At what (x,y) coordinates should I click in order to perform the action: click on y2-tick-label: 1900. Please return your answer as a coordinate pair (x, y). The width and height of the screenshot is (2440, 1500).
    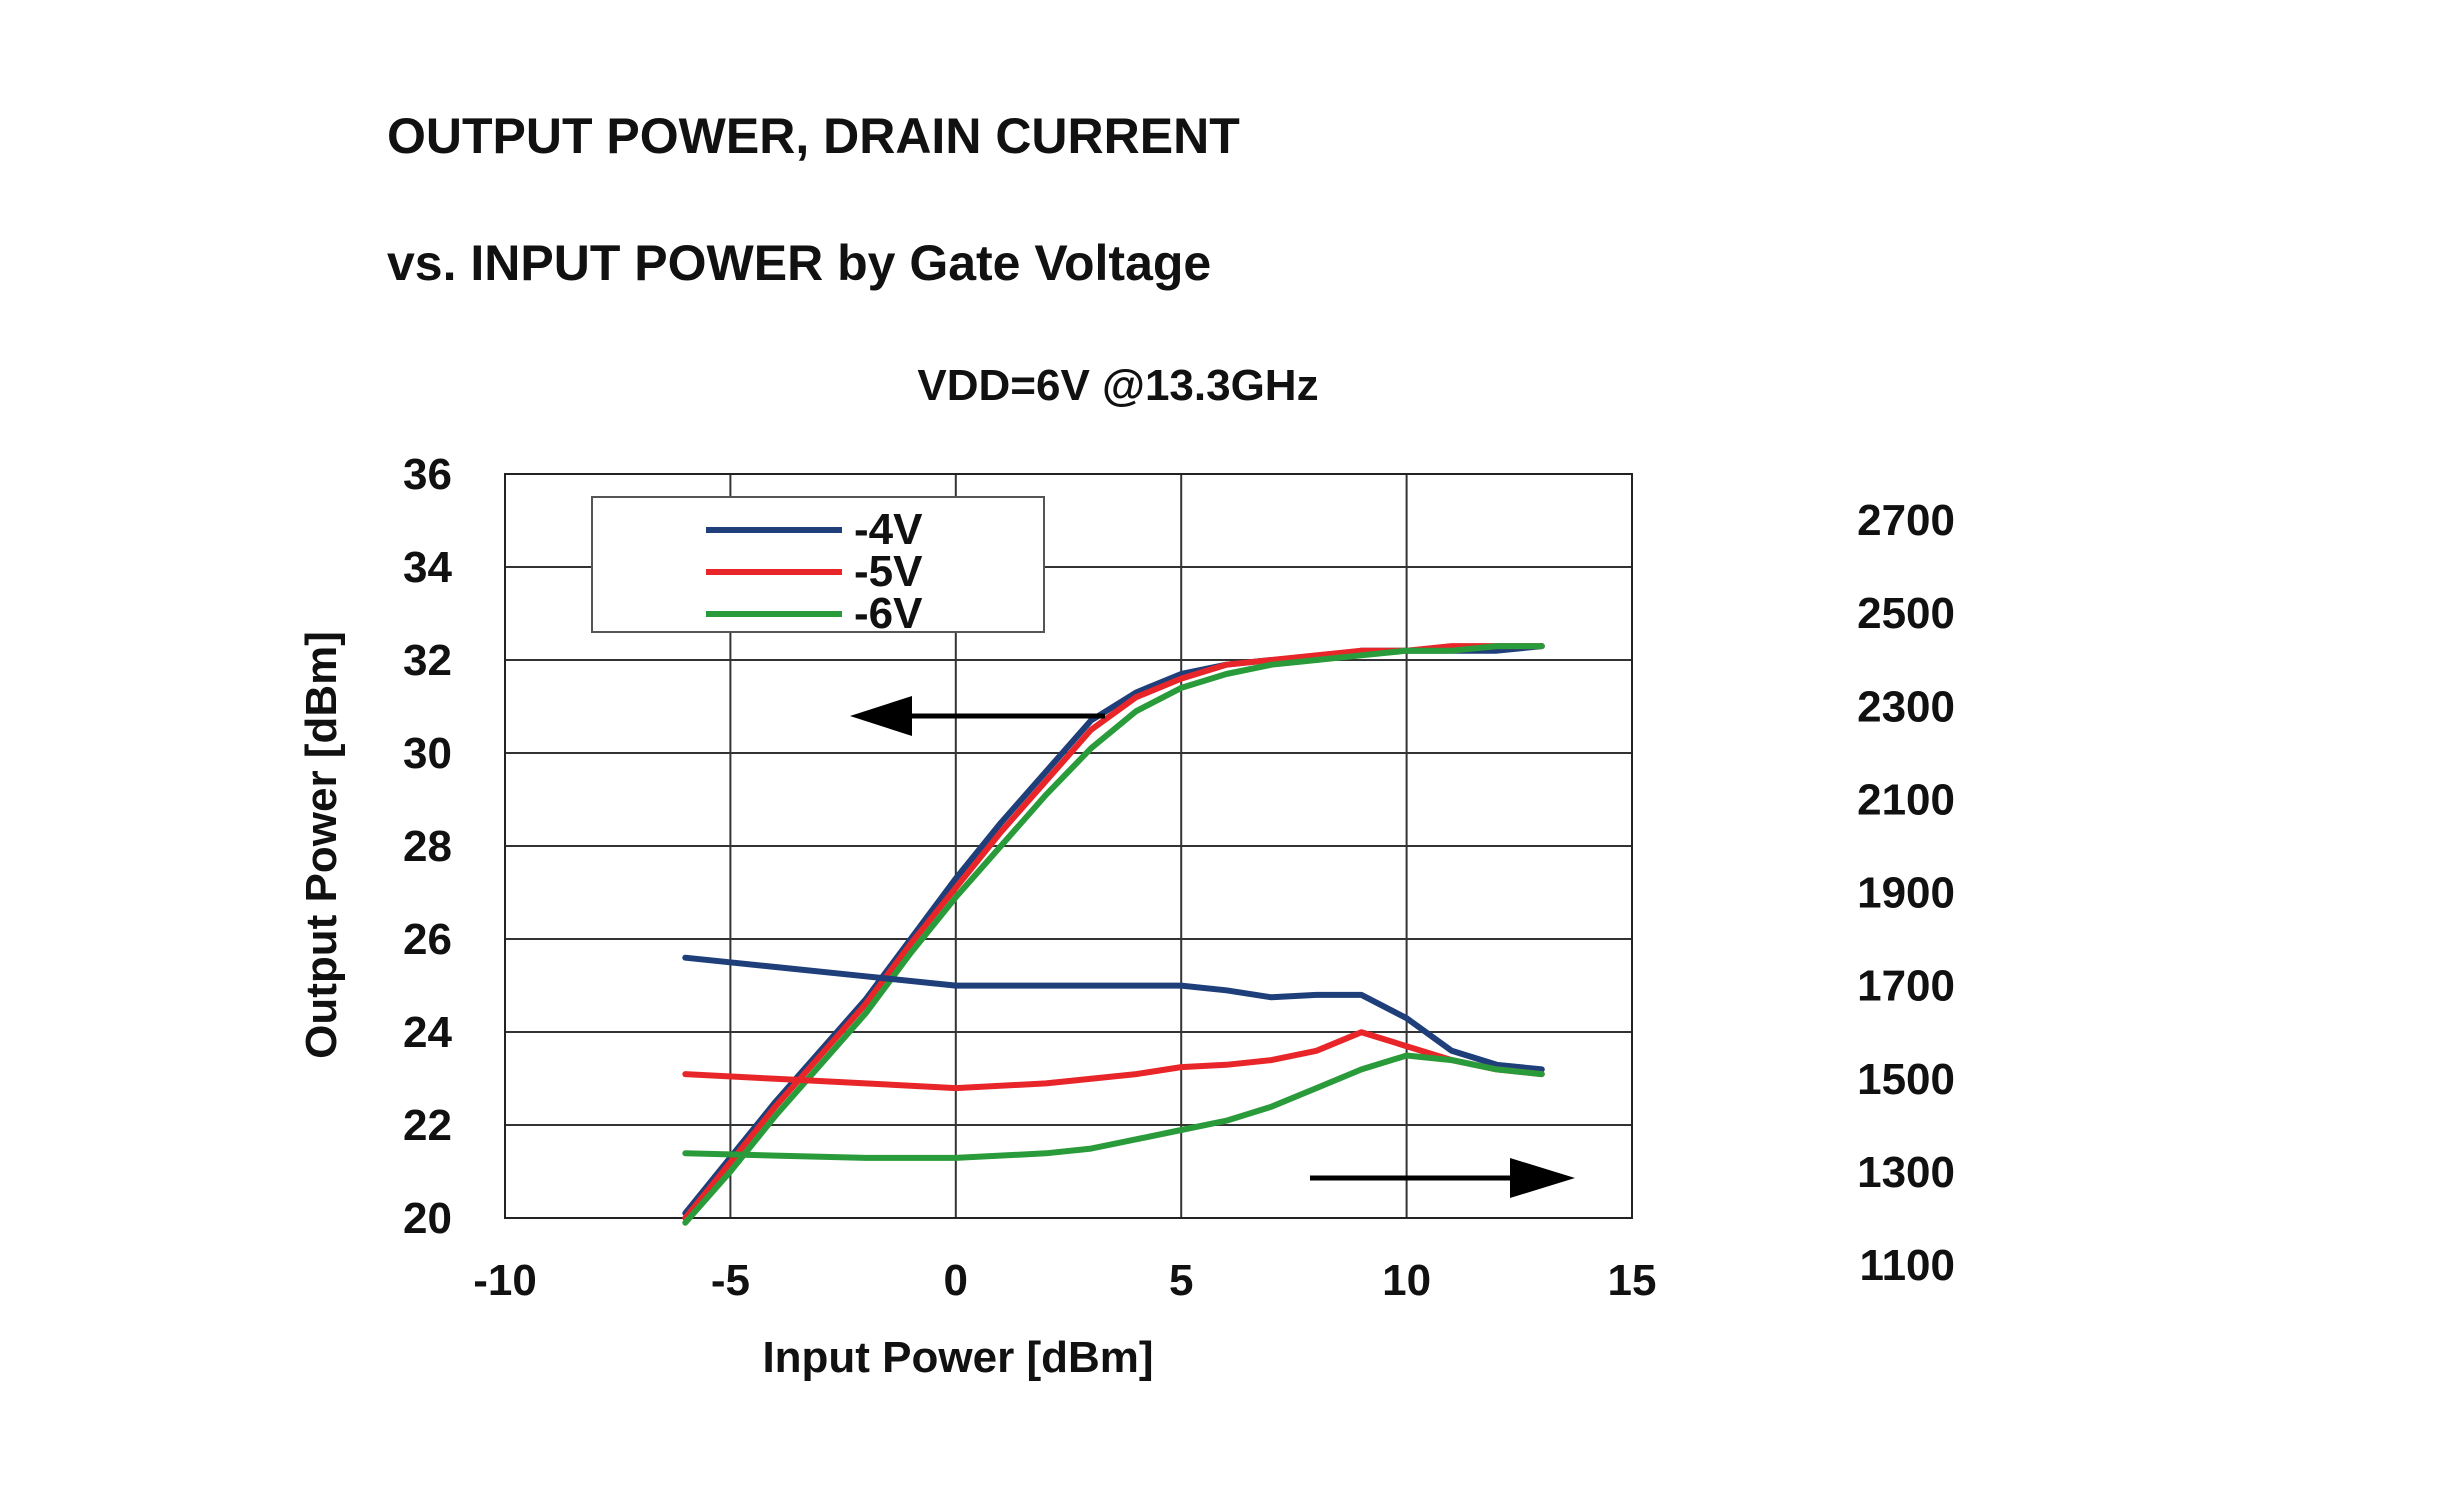
    Looking at the image, I should click on (1906, 893).